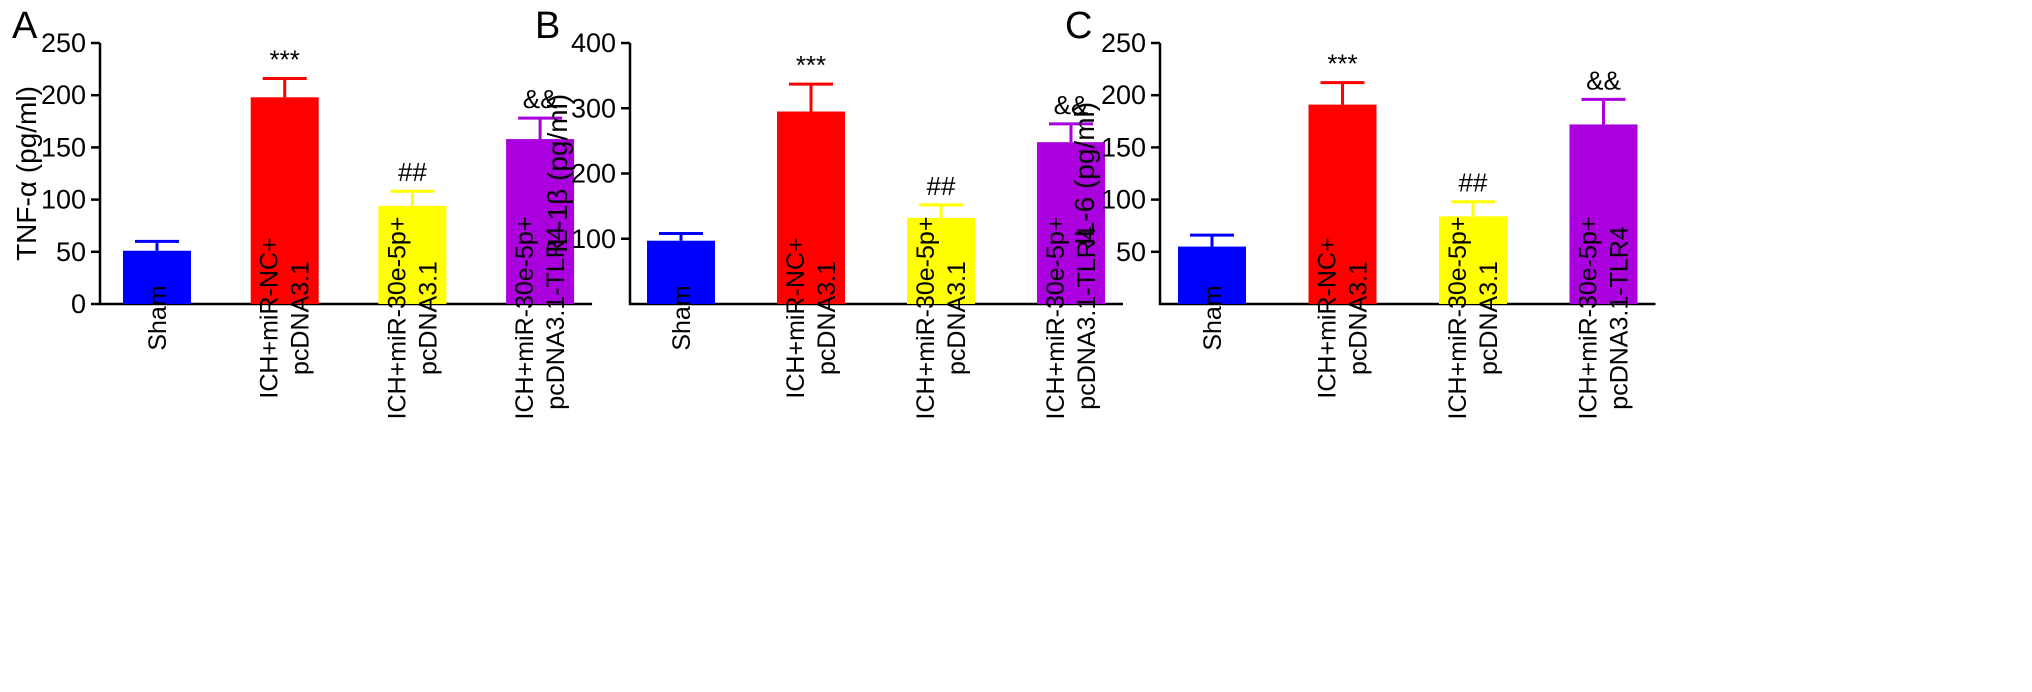  Describe the element at coordinates (593, 43) in the screenshot. I see `y-tick-label: 400` at that location.